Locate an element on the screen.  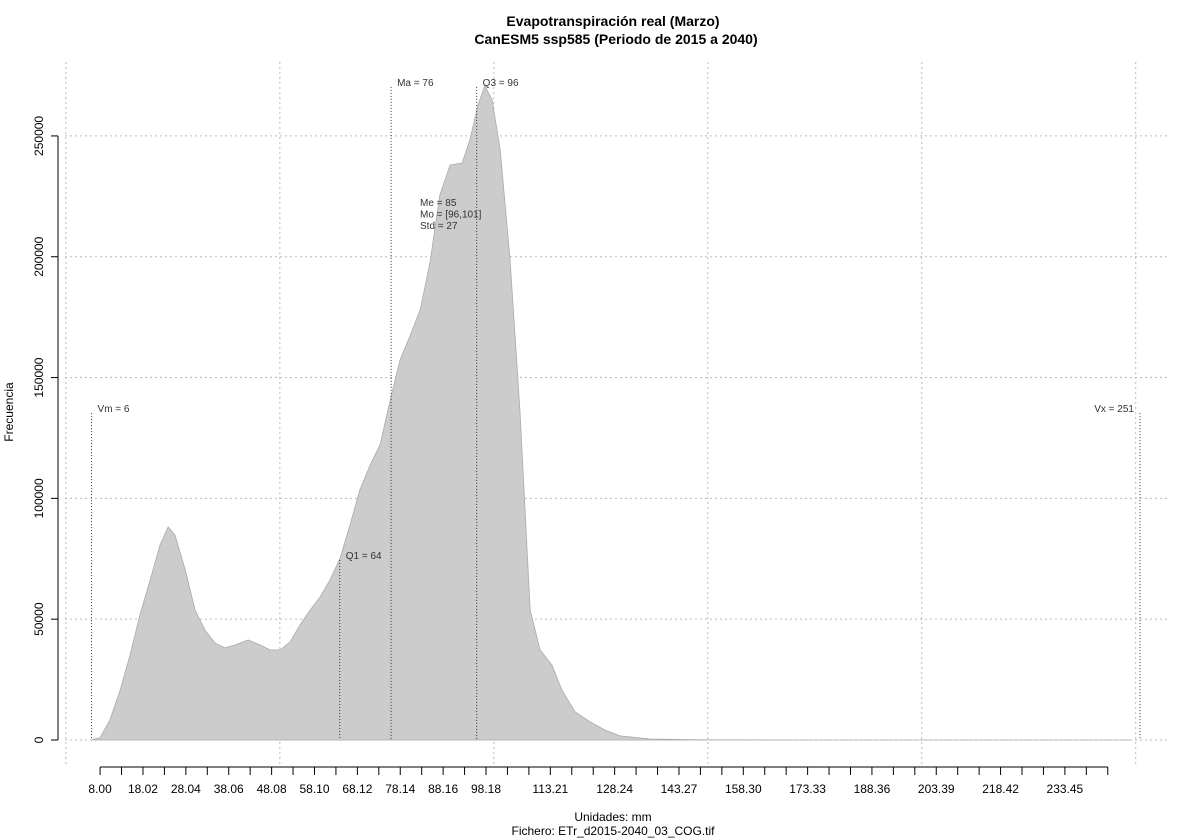
y-tick-label: 250000 is located at coordinates (39, 136).